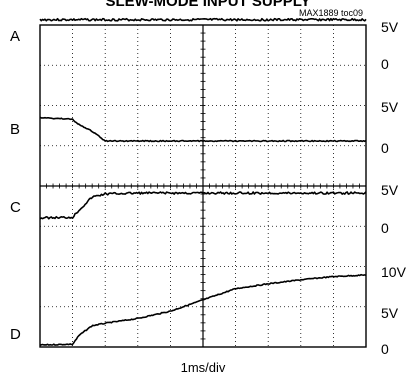 The image size is (416, 379). What do you see at coordinates (203, 19) in the screenshot?
I see `trace-a` at bounding box center [203, 19].